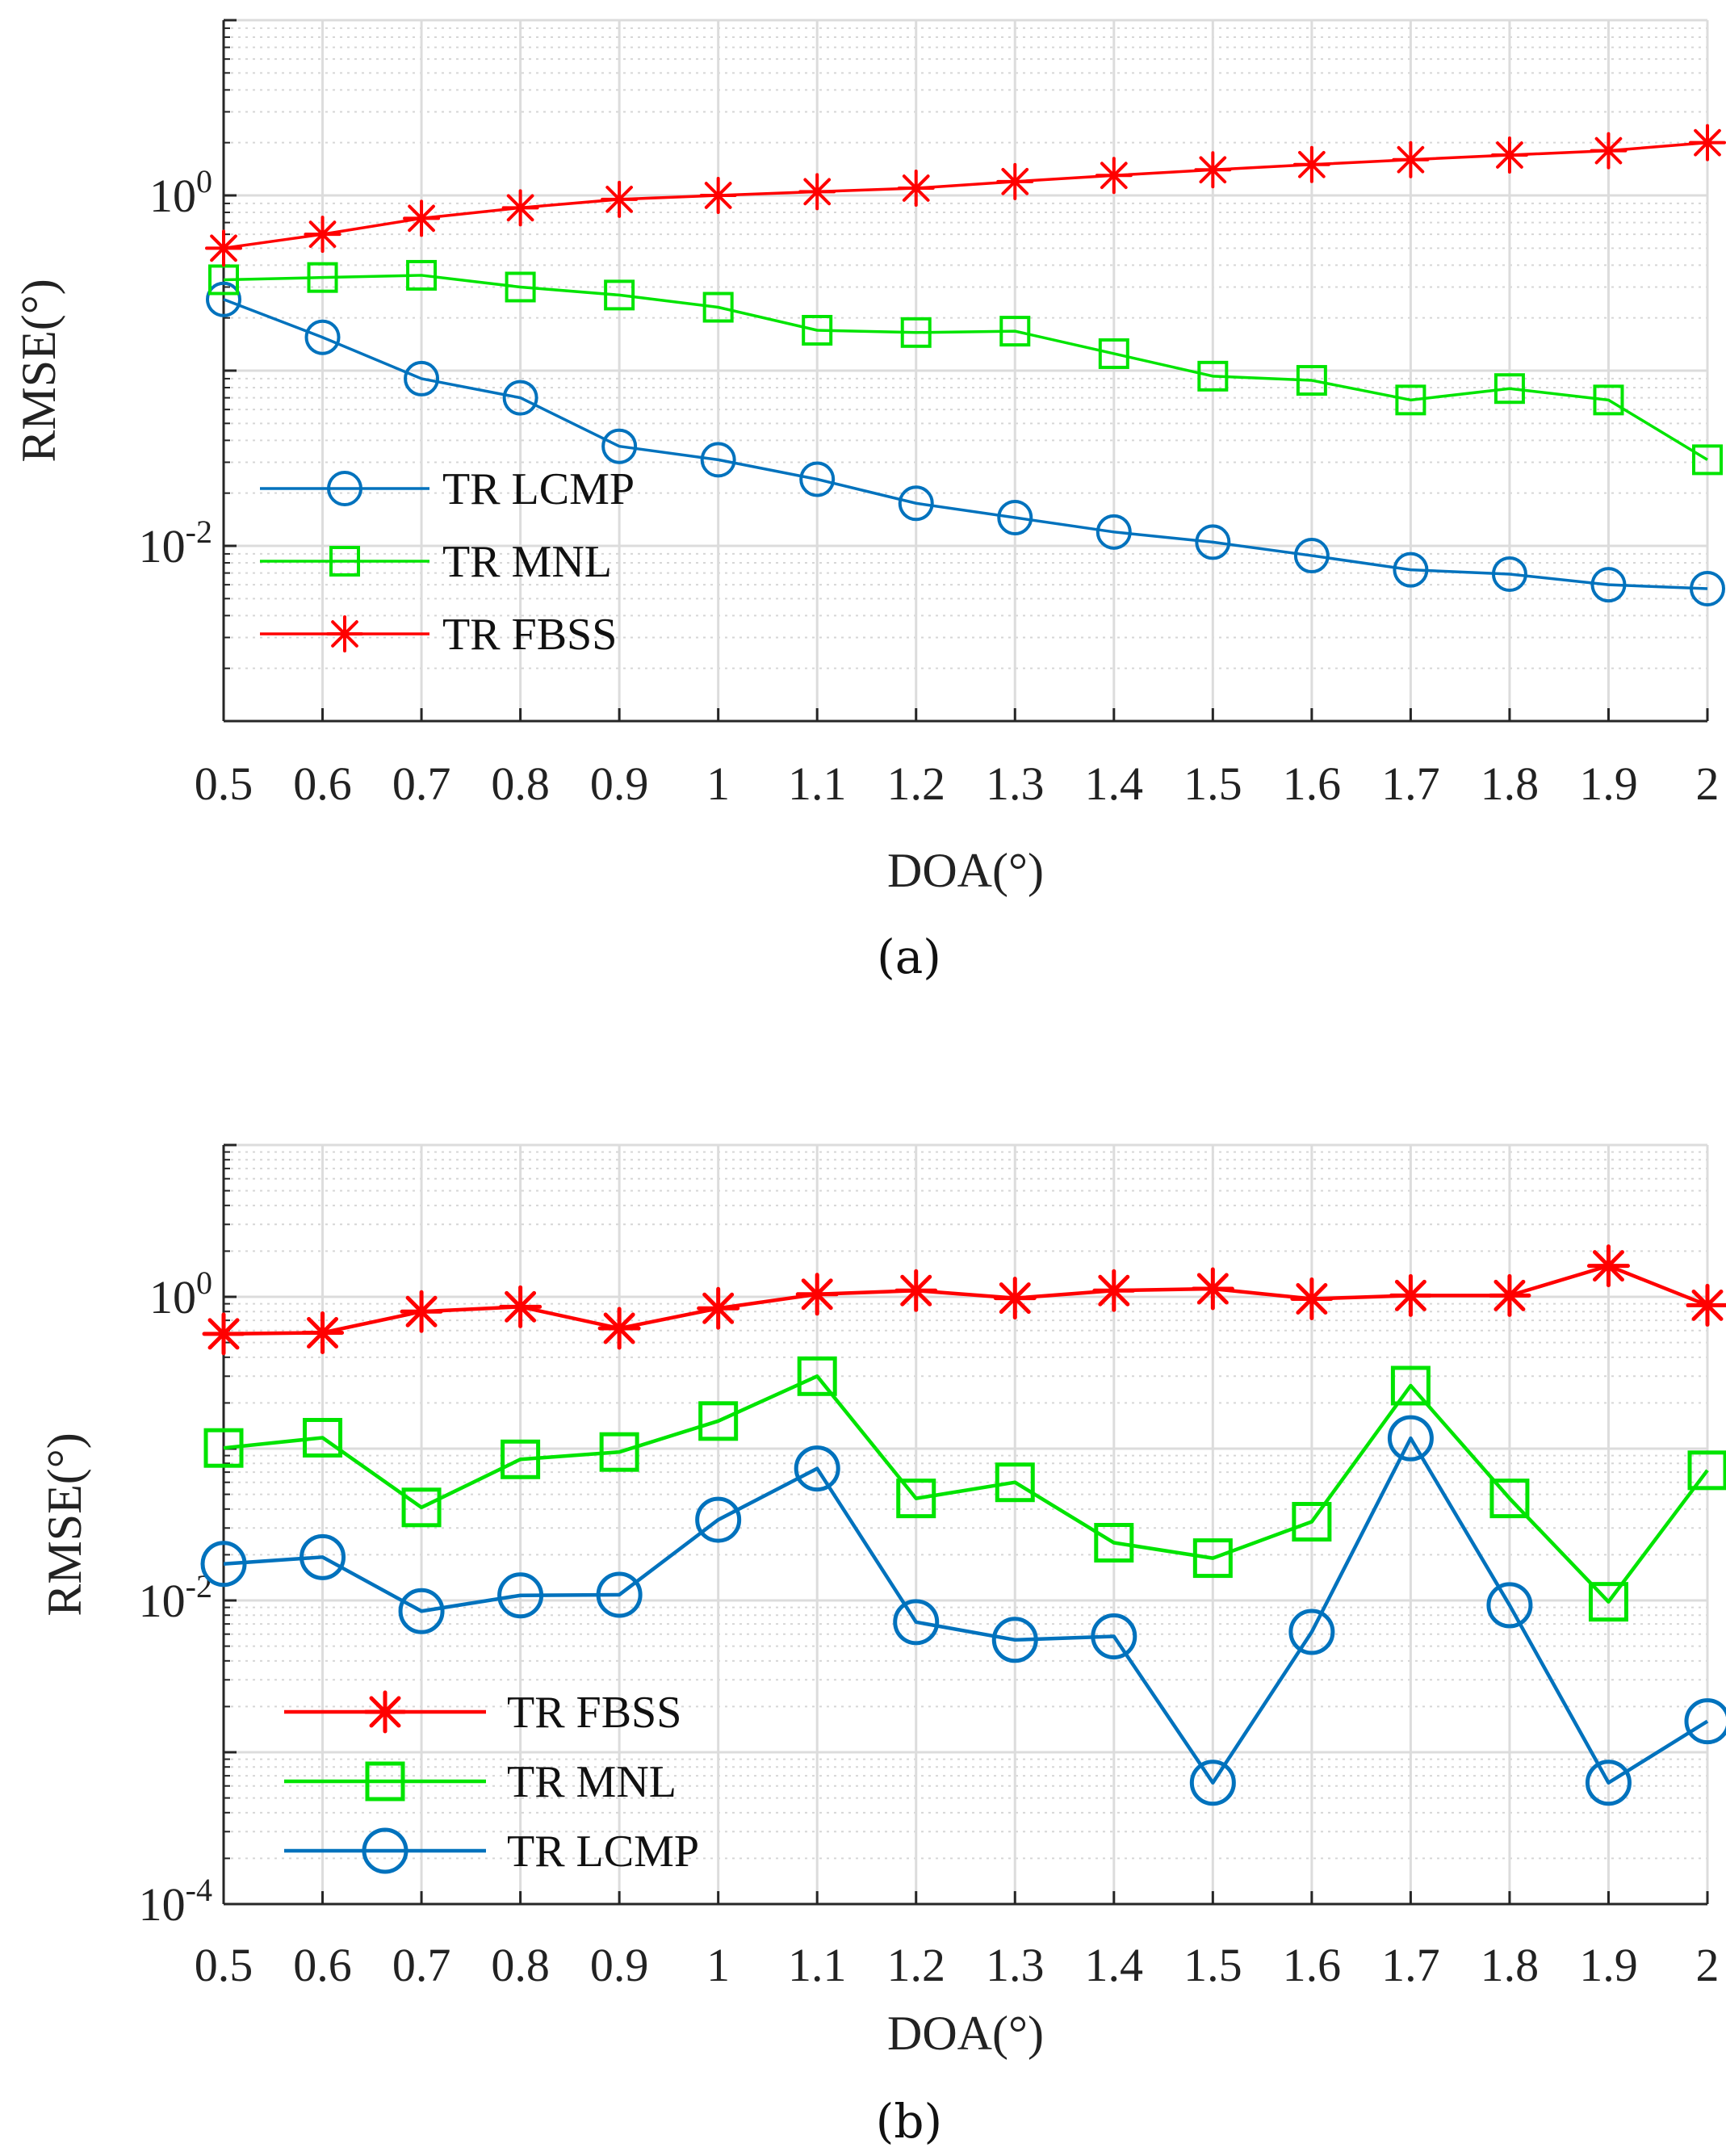  I want to click on legend-label: TR FBSS, so click(529, 635).